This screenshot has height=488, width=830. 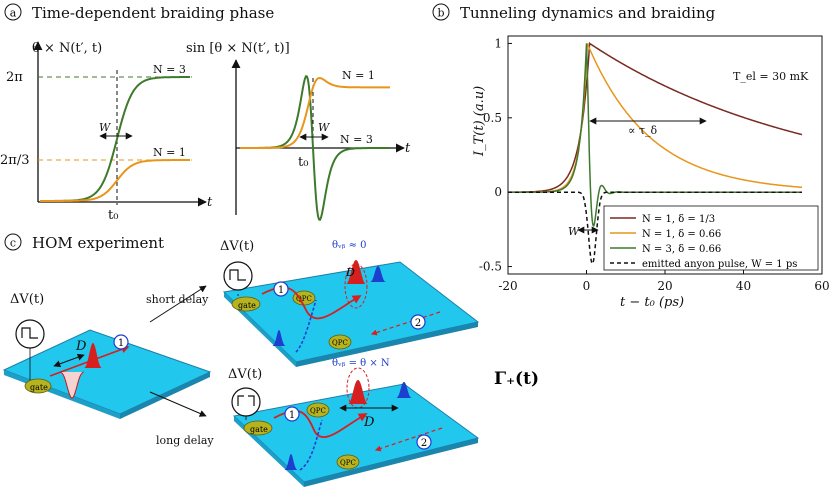 I want to click on port-1-short, so click(x=281, y=289).